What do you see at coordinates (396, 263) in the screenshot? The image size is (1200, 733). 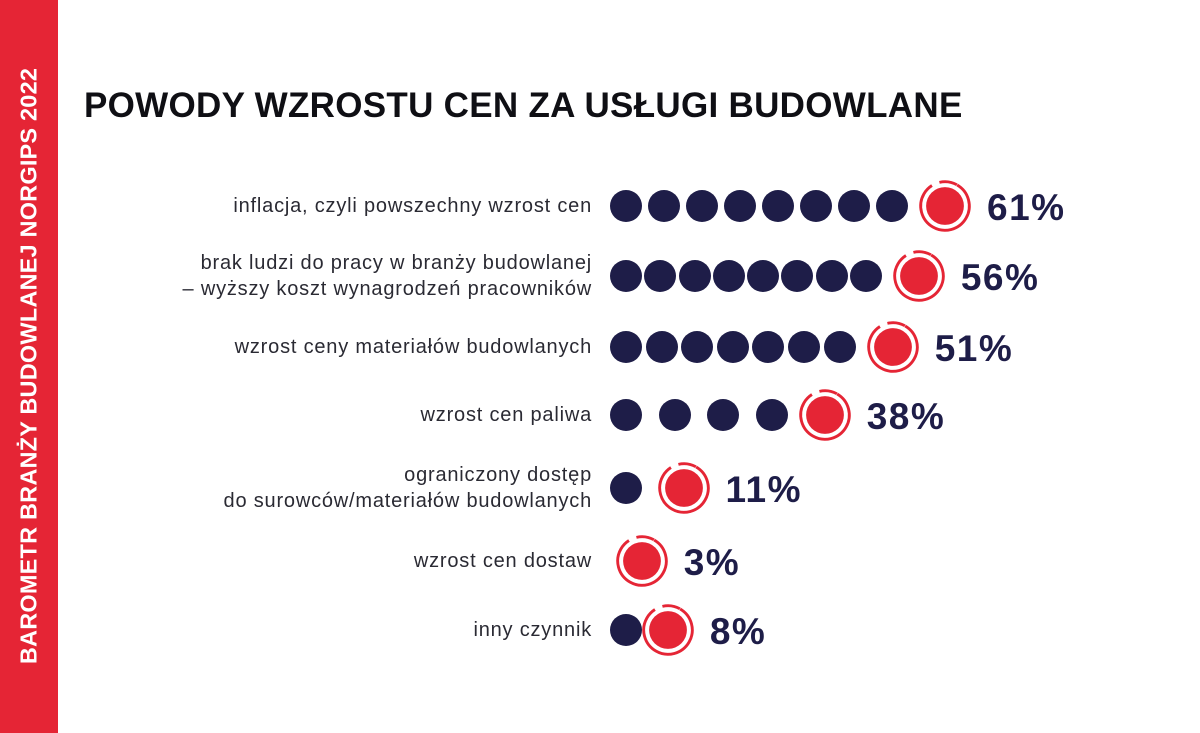 I see `category-label-line: brak ludzi do pracy w branży budowlanej` at bounding box center [396, 263].